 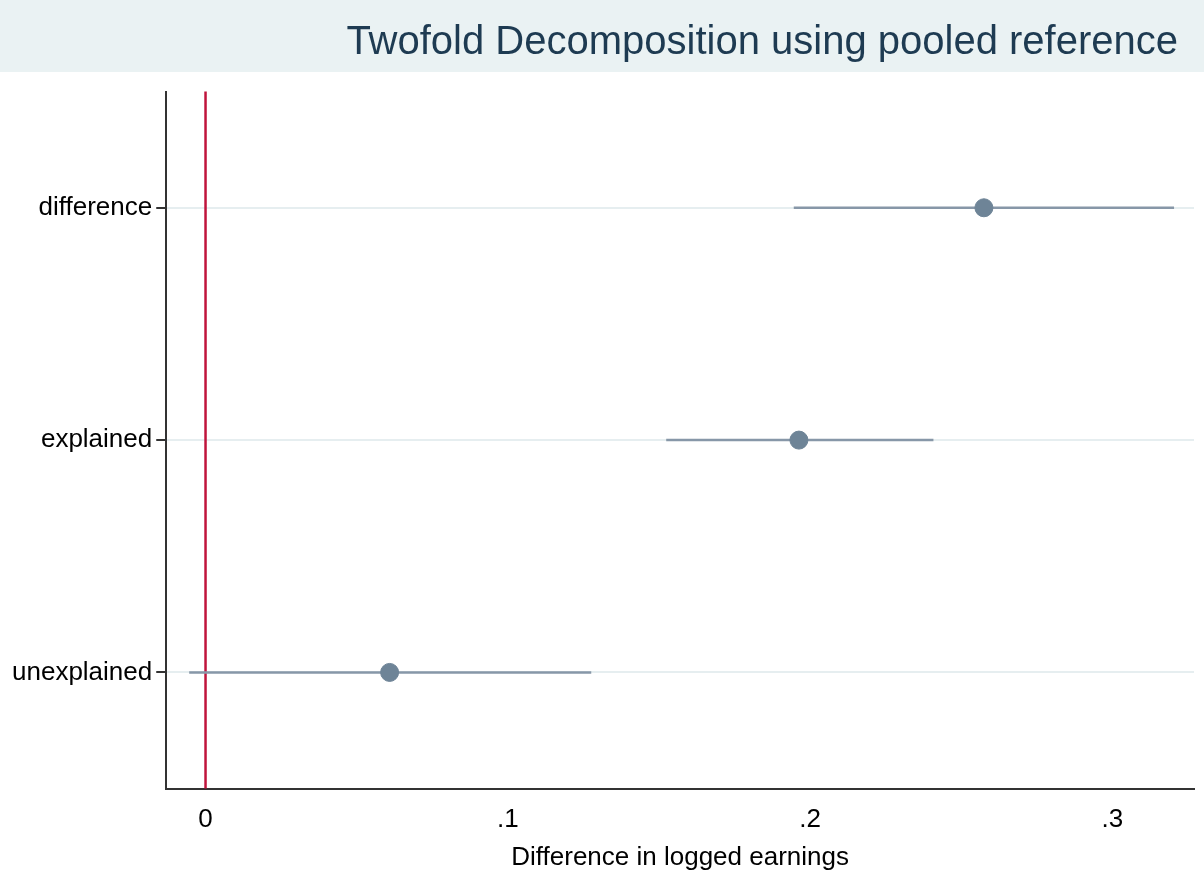 What do you see at coordinates (810, 818) in the screenshot?
I see `x-tick-label: .2` at bounding box center [810, 818].